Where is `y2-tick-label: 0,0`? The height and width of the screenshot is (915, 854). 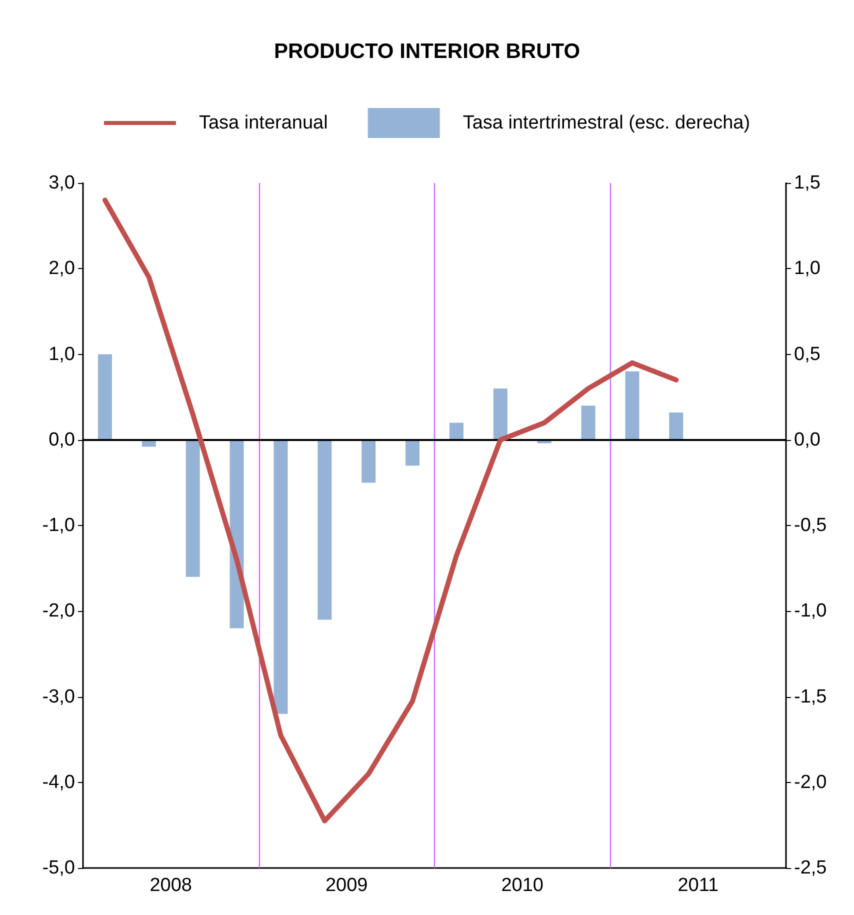 y2-tick-label: 0,0 is located at coordinates (807, 439).